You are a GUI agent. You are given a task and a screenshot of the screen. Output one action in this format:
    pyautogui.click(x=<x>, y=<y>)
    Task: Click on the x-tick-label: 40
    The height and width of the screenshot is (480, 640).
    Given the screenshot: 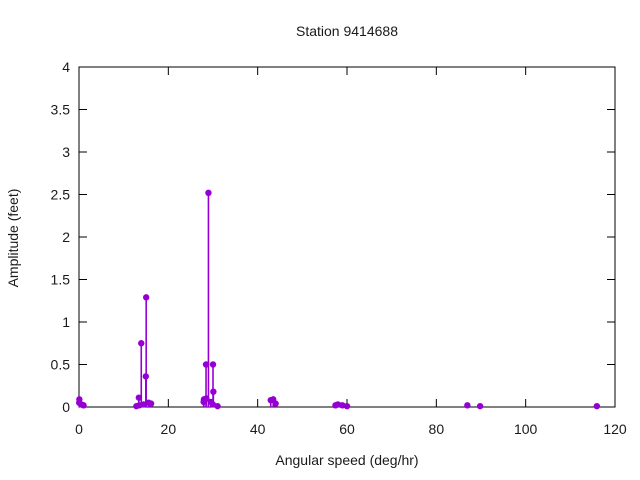 What is the action you would take?
    pyautogui.click(x=258, y=429)
    